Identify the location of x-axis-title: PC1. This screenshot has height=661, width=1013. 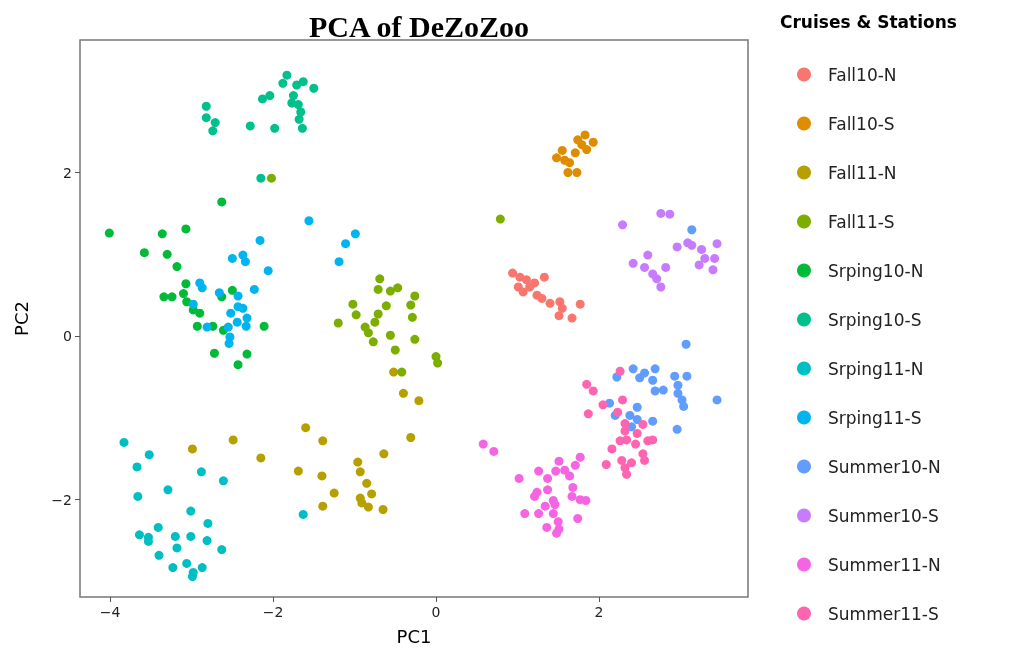
(414, 636).